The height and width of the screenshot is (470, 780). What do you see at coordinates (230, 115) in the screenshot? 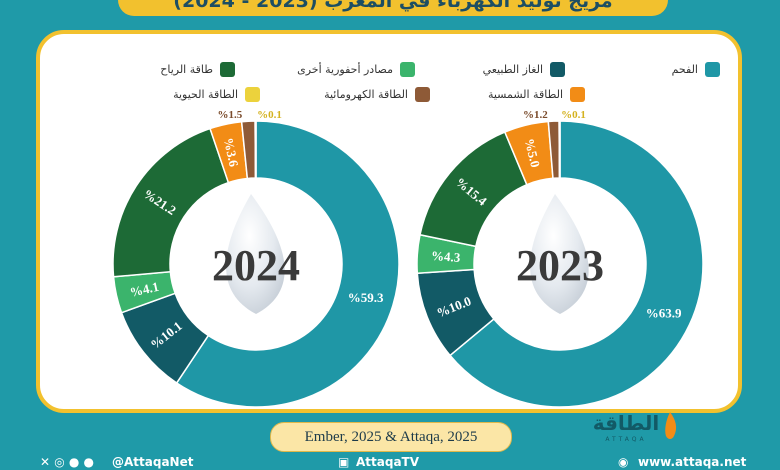
I see `slice-label: %1.5` at bounding box center [230, 115].